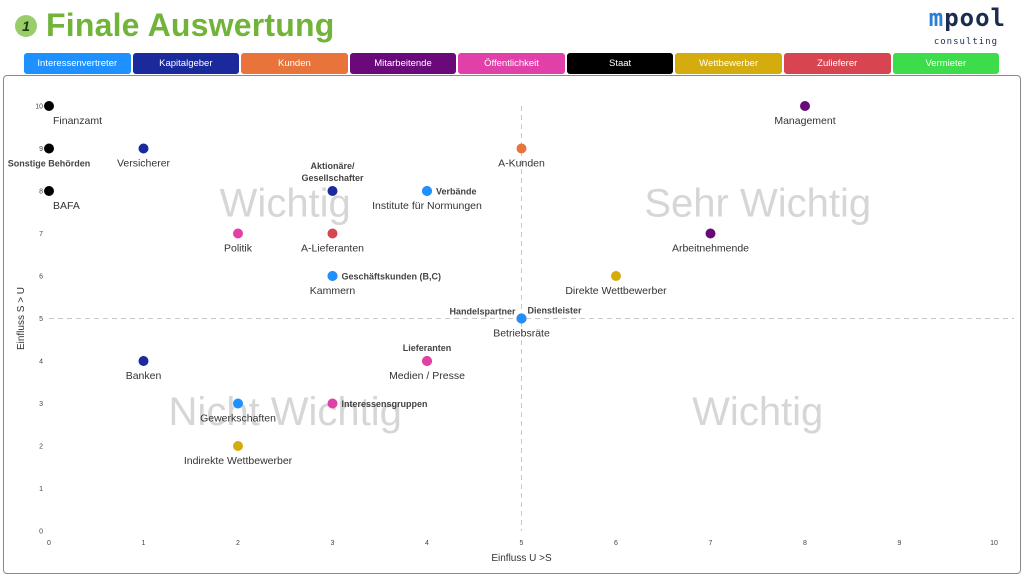  What do you see at coordinates (946, 63) in the screenshot?
I see `legend-item-vermieter: Vermieter` at bounding box center [946, 63].